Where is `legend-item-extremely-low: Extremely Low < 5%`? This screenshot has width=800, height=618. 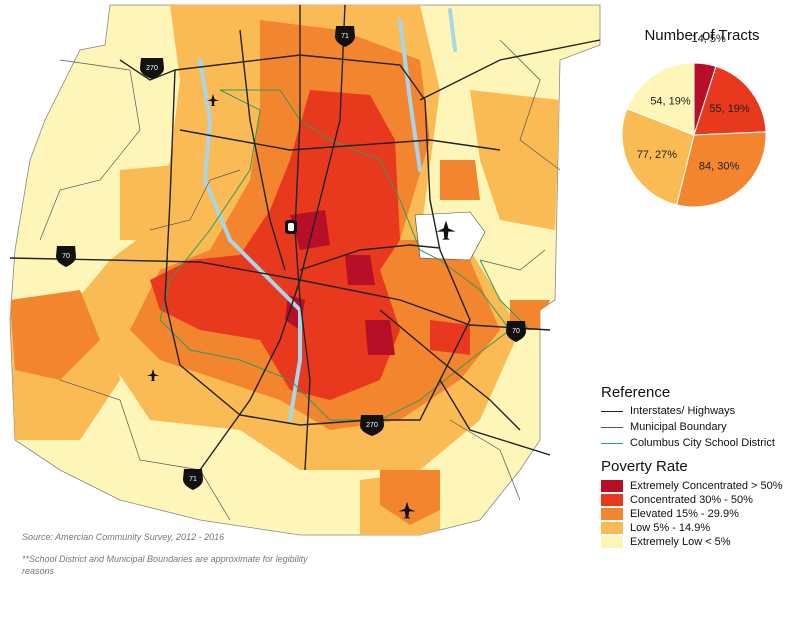
legend-item-extremely-low: Extremely Low < 5% is located at coordinates (666, 542).